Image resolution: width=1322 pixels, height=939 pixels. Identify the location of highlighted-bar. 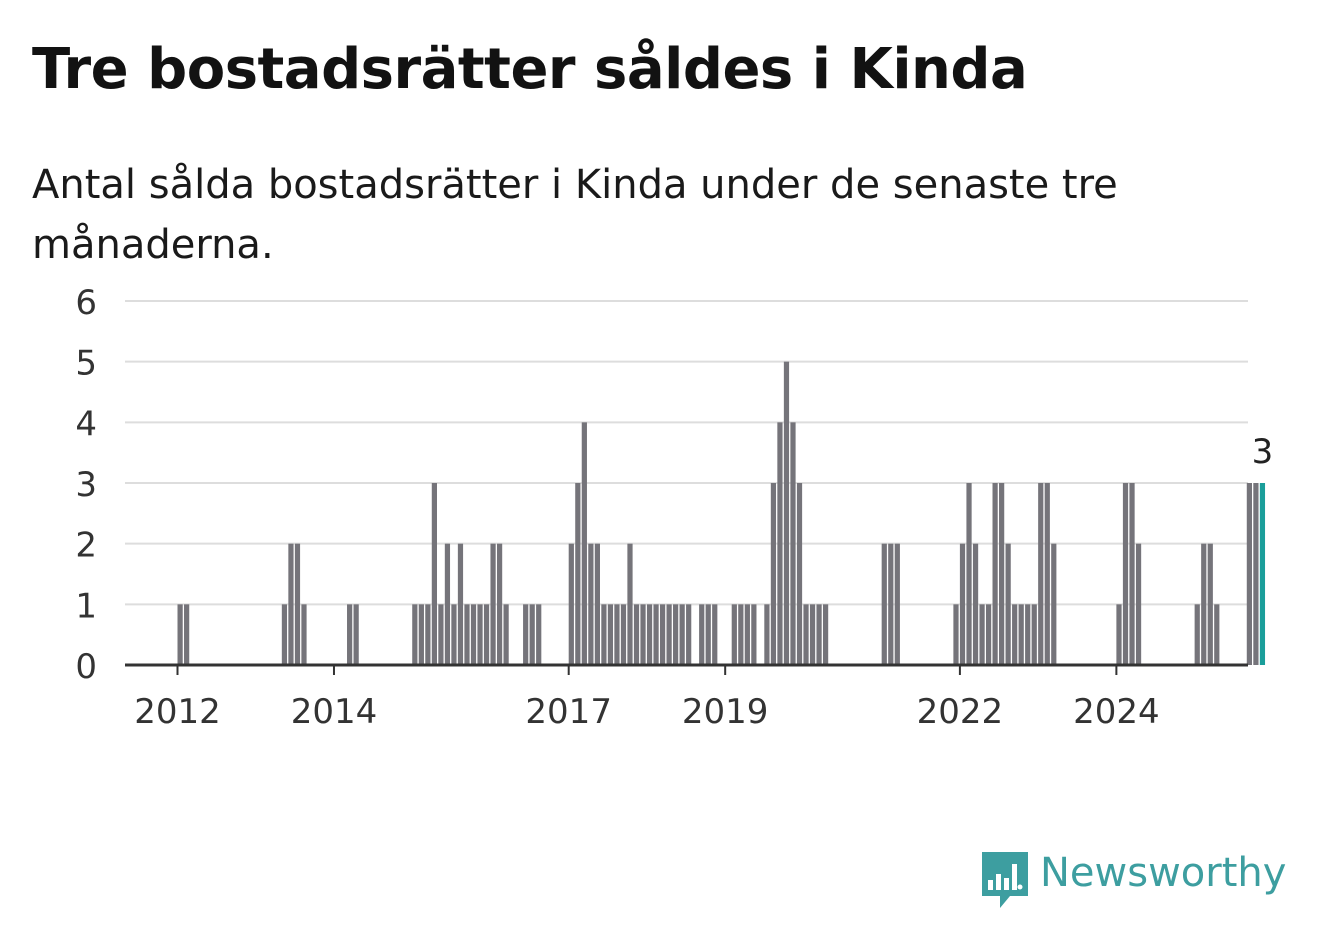
(1262, 574).